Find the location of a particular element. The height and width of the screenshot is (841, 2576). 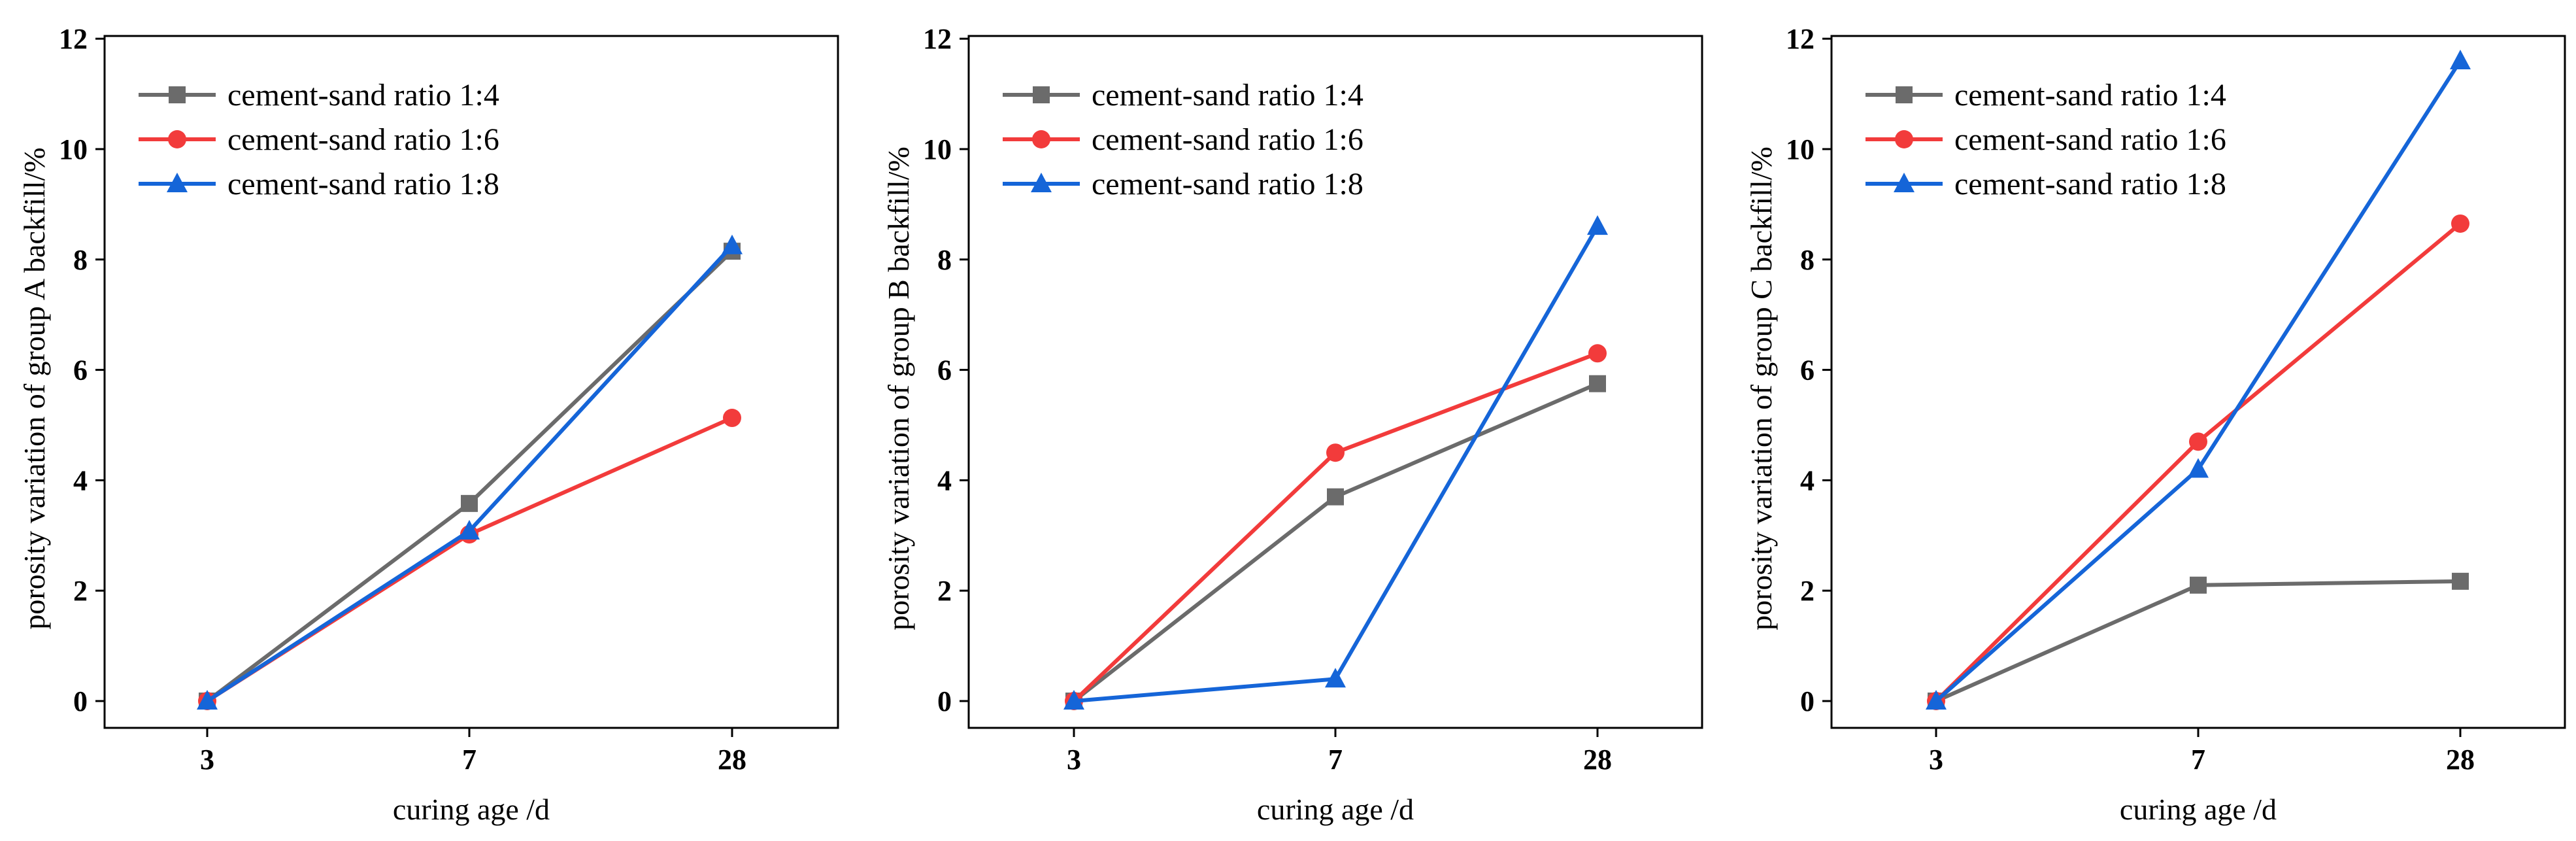

y-axis-title: porosity variation of group A backfill/% is located at coordinates (34, 388).